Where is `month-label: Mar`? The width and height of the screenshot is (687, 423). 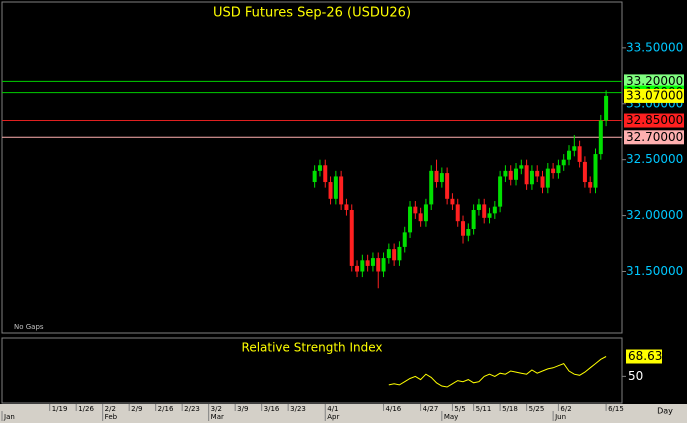
month-label: Mar is located at coordinates (217, 417).